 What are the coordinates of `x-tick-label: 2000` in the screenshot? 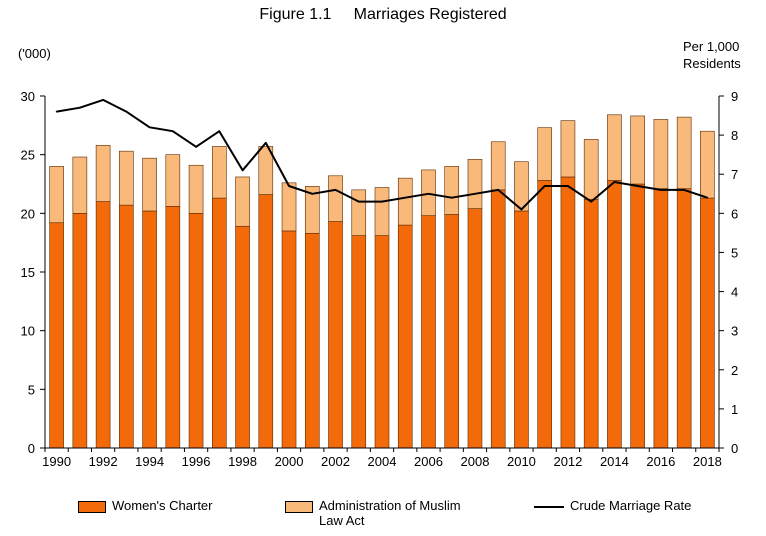 It's located at (289, 461).